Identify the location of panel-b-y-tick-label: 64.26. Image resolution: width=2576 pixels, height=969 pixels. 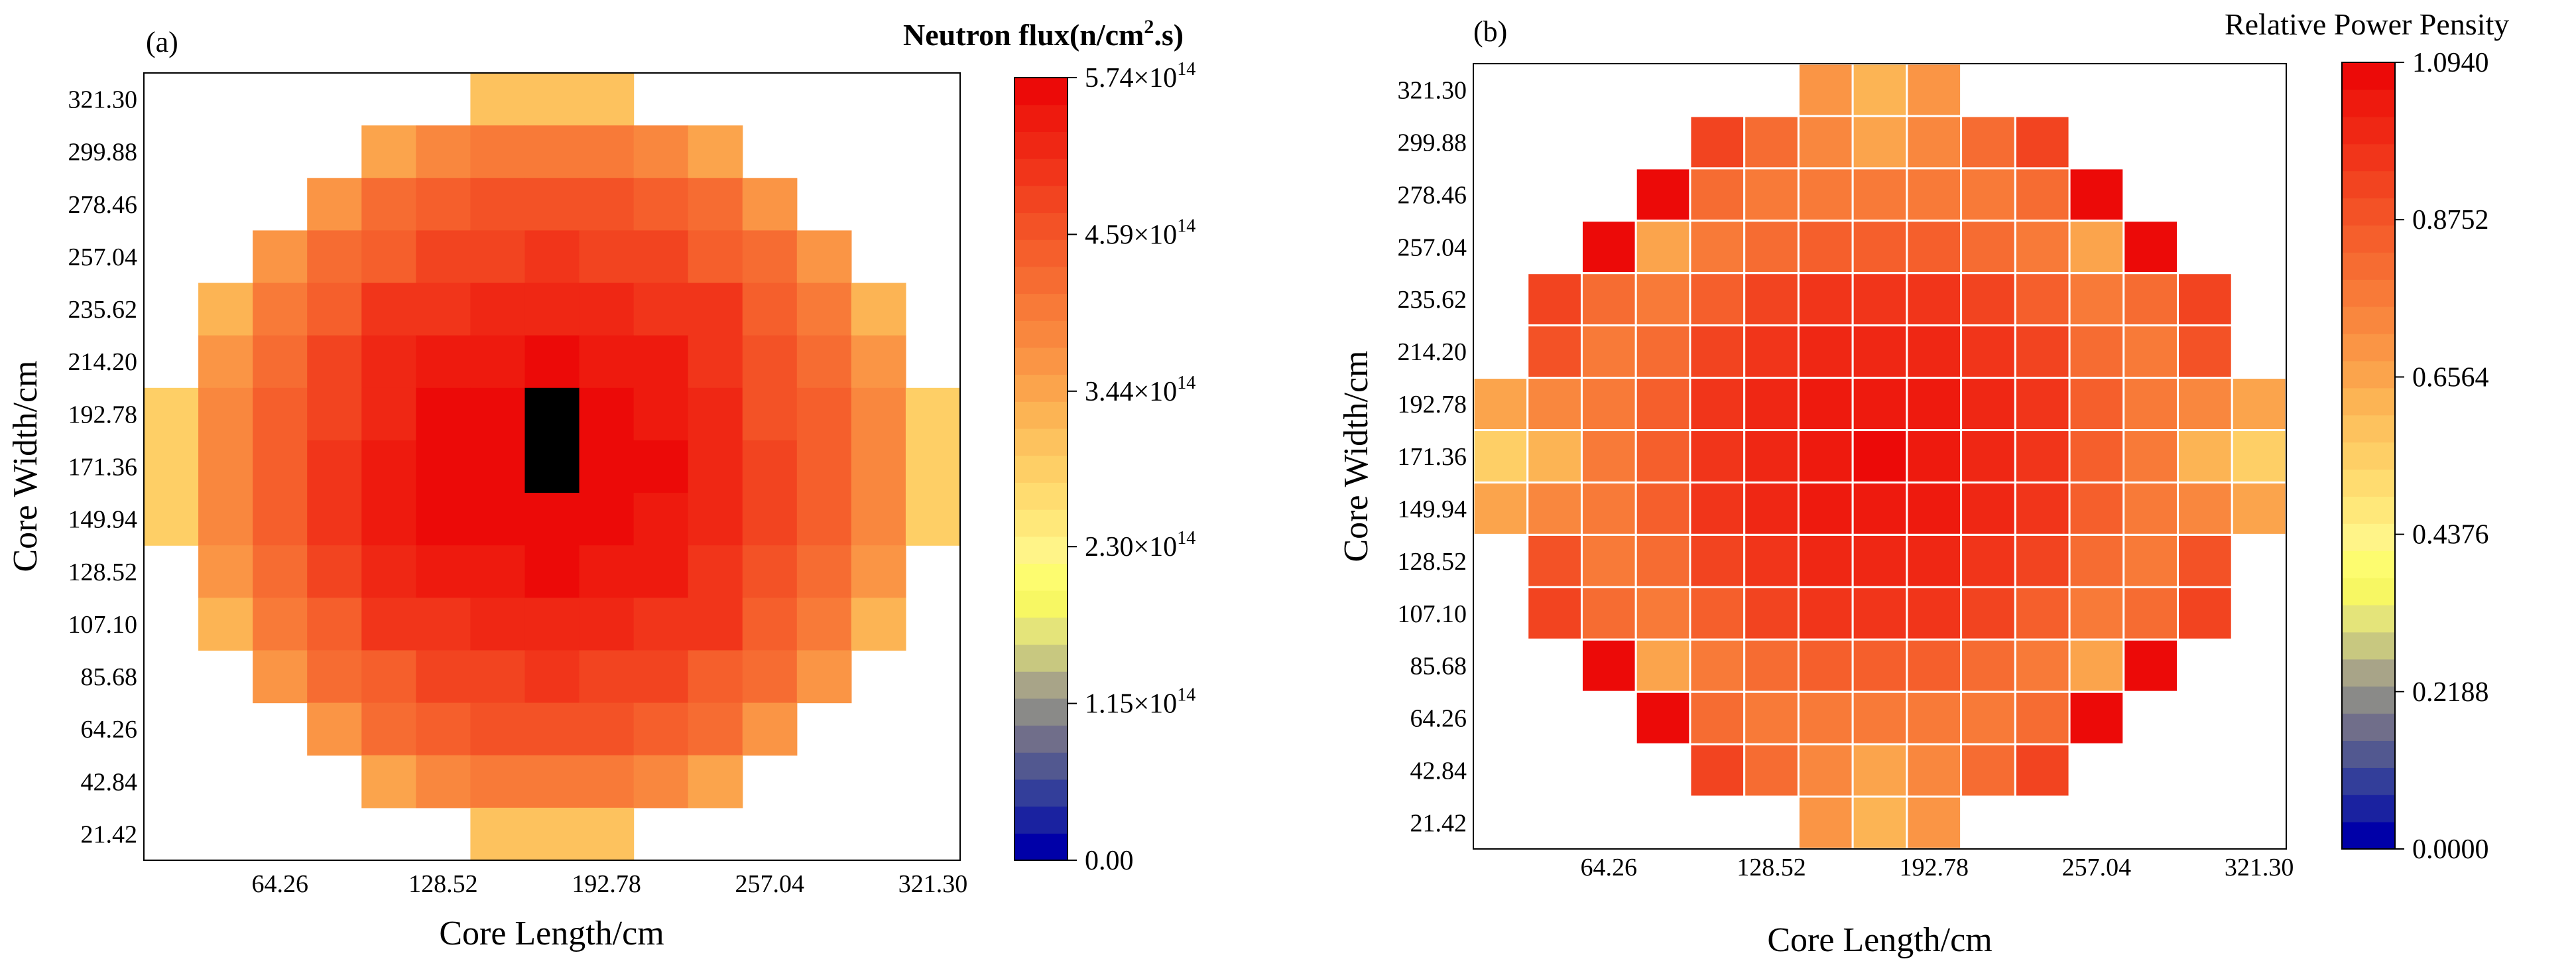
(1438, 719).